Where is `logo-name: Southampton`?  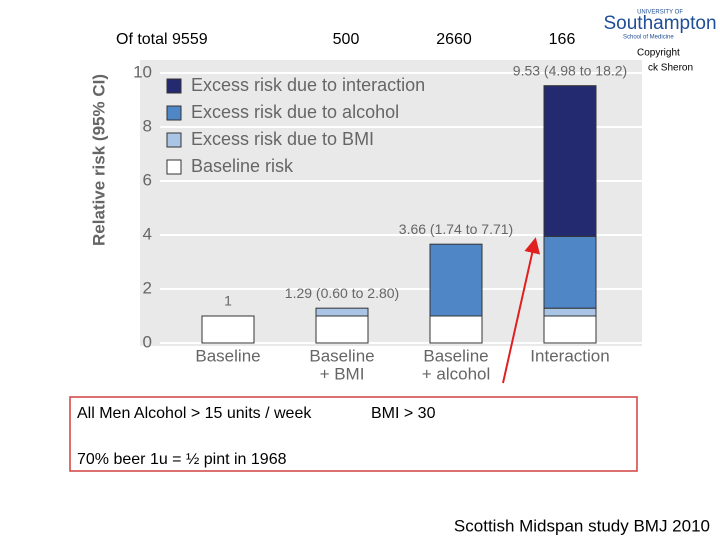
logo-name: Southampton is located at coordinates (659, 23).